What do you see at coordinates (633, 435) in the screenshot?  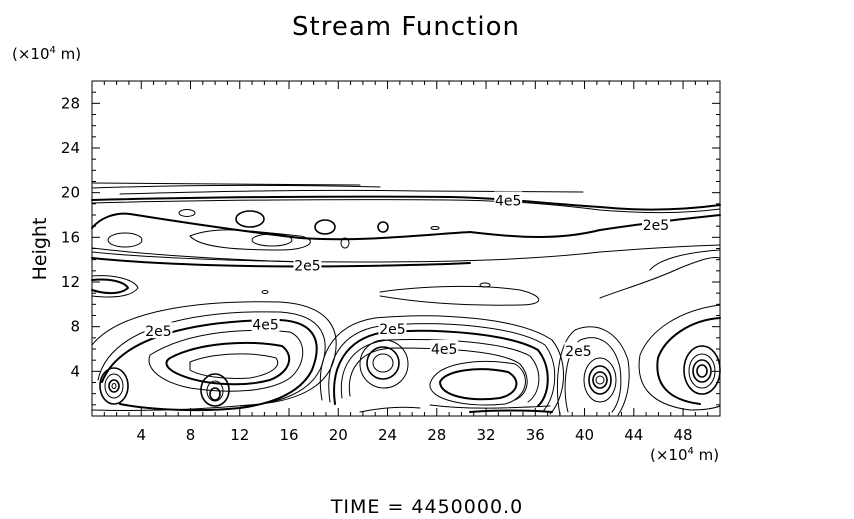 I see `x-tick-label: 44` at bounding box center [633, 435].